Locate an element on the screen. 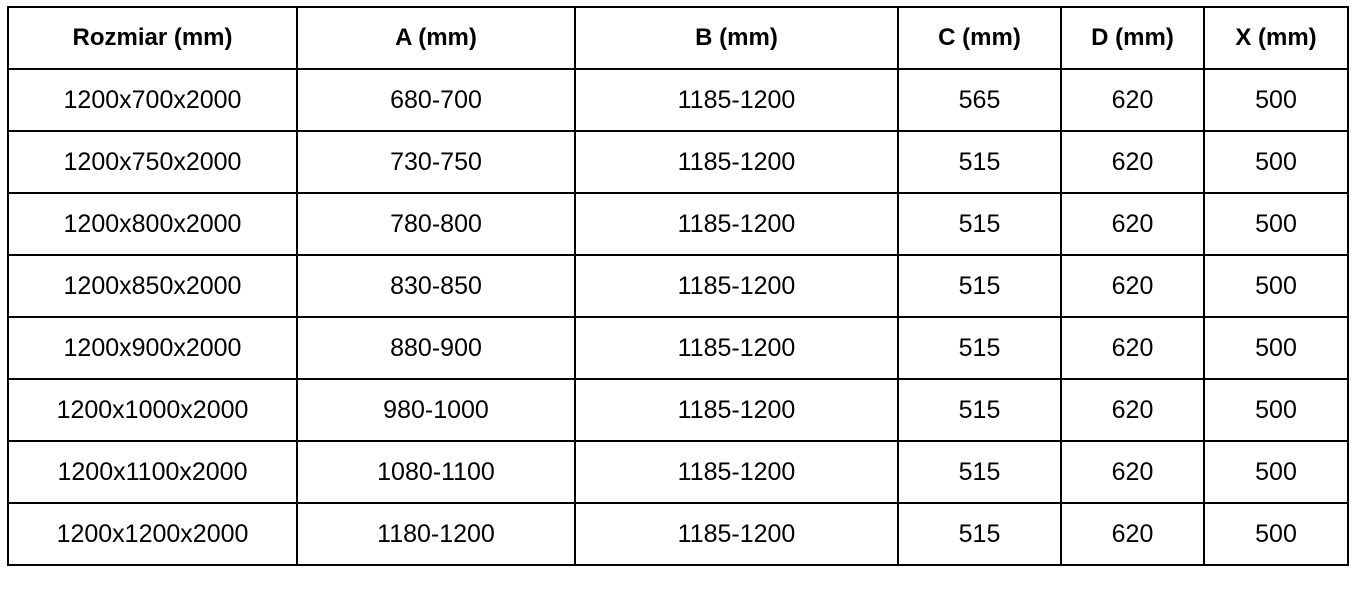 This screenshot has width=1355, height=591. table-row: 1200x750x2000 730-750 1185-1200 515 620 500 is located at coordinates (678, 162).